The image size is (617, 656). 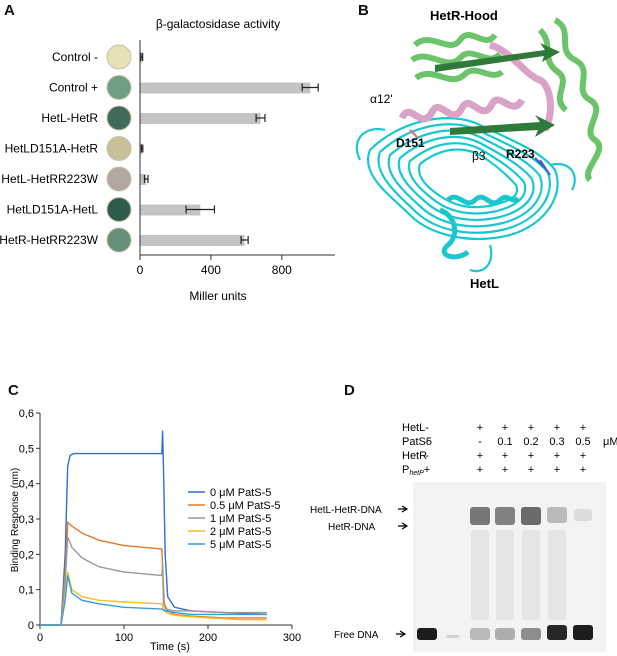 What do you see at coordinates (497, 57) in the screenshot?
I see `beta-sheet-strand` at bounding box center [497, 57].